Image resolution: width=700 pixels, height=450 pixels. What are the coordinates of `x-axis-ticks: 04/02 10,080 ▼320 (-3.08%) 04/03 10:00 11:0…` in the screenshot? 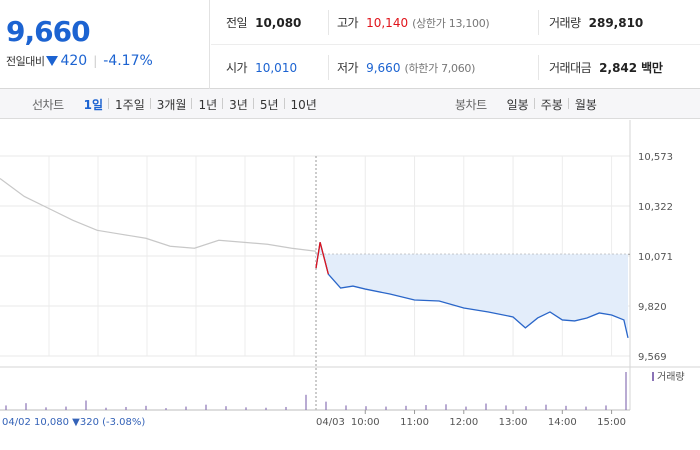 It's located at (314, 419).